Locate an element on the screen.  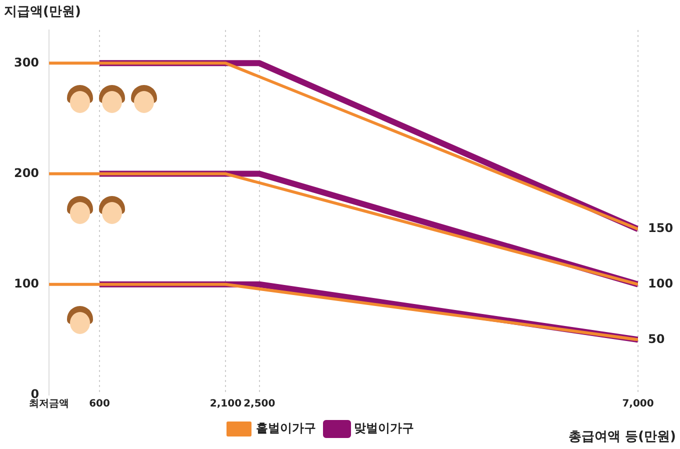
y-axis-title: 지급액(만원) is located at coordinates (42, 12).